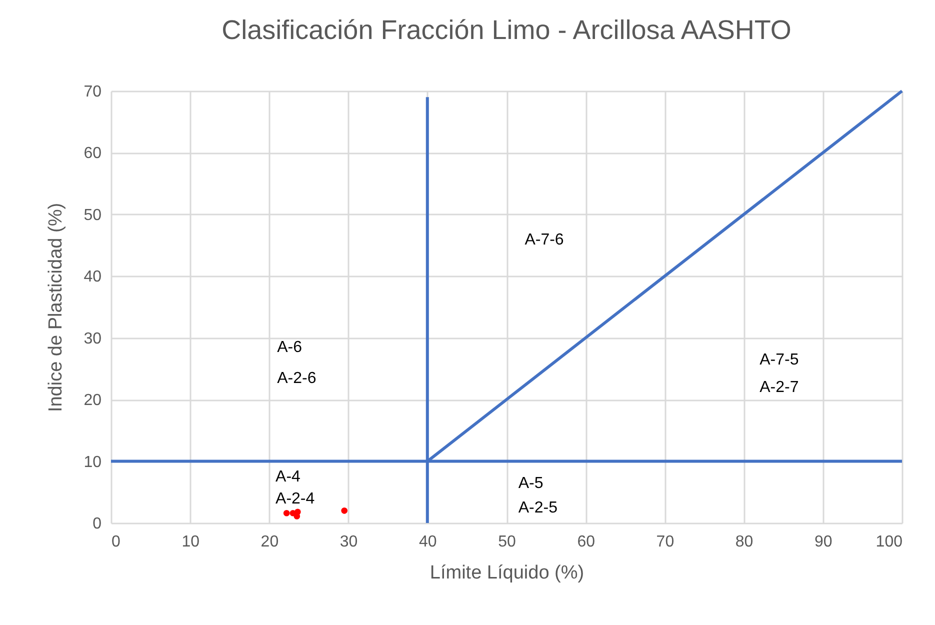 The width and height of the screenshot is (935, 625). I want to click on x-tick-label: 10, so click(191, 542).